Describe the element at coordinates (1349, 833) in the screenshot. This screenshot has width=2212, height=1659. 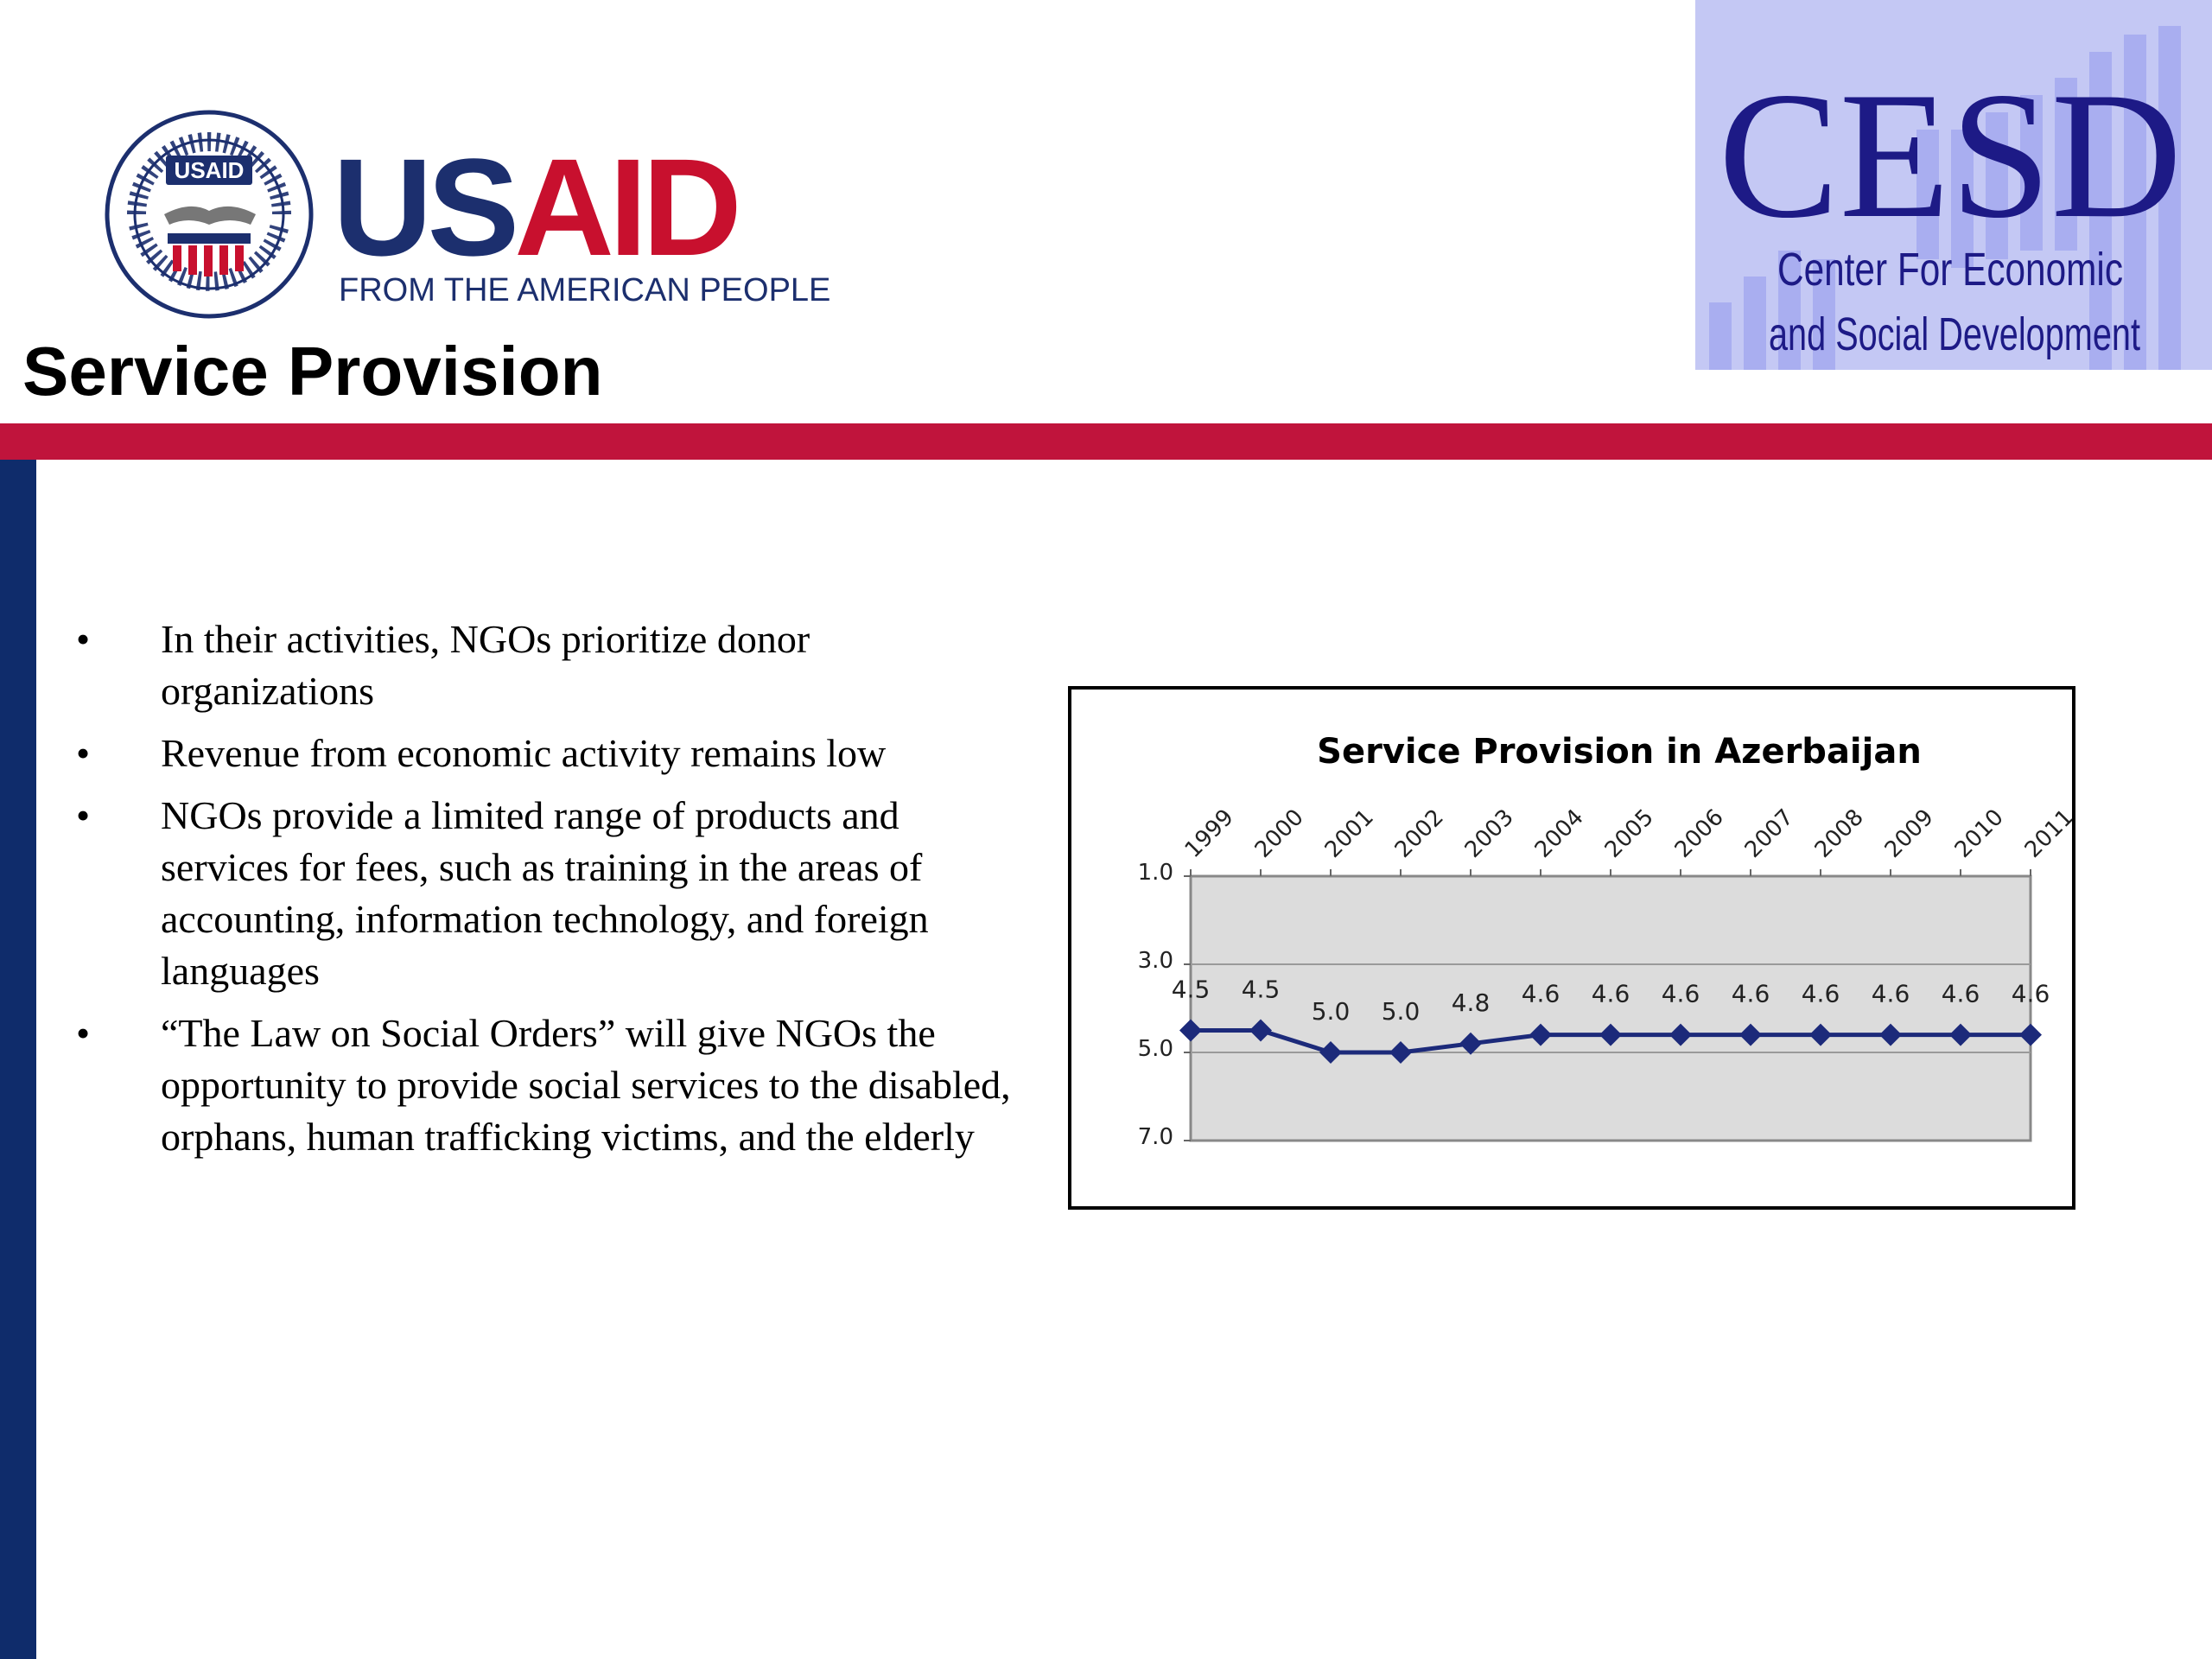
I see `x-tick-label: 2001` at that location.